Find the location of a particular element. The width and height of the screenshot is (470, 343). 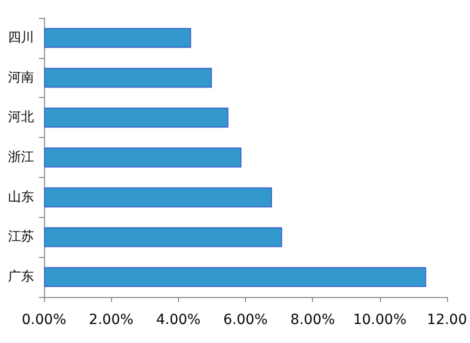

y-tick-label: 河北 is located at coordinates (21, 118).